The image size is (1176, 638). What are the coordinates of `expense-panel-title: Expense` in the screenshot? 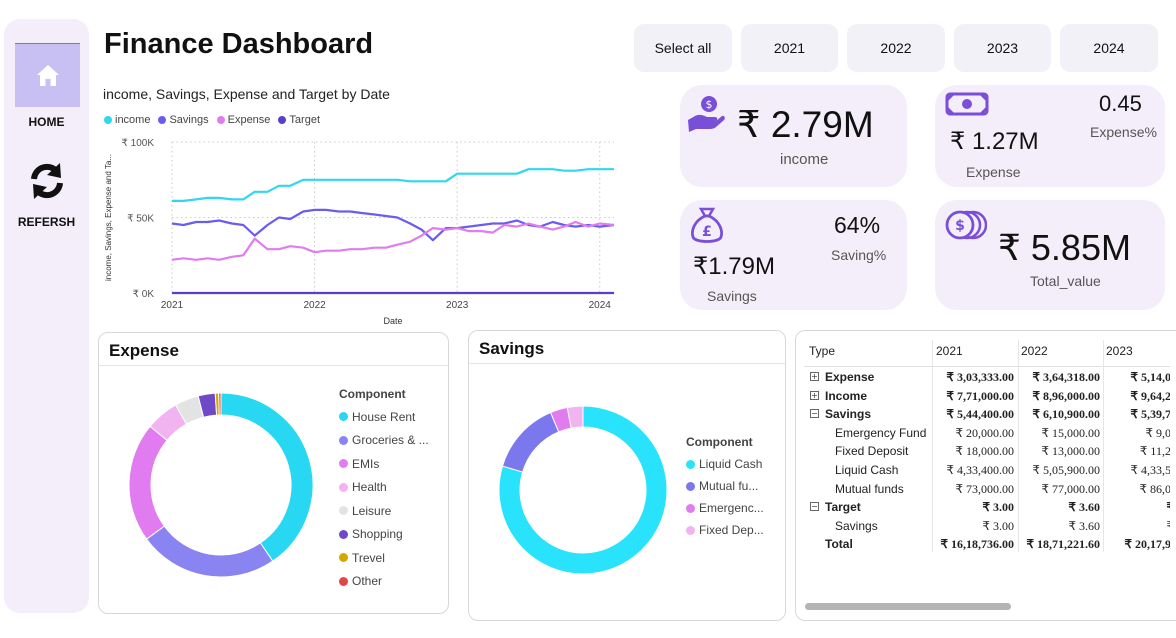 It's located at (144, 350).